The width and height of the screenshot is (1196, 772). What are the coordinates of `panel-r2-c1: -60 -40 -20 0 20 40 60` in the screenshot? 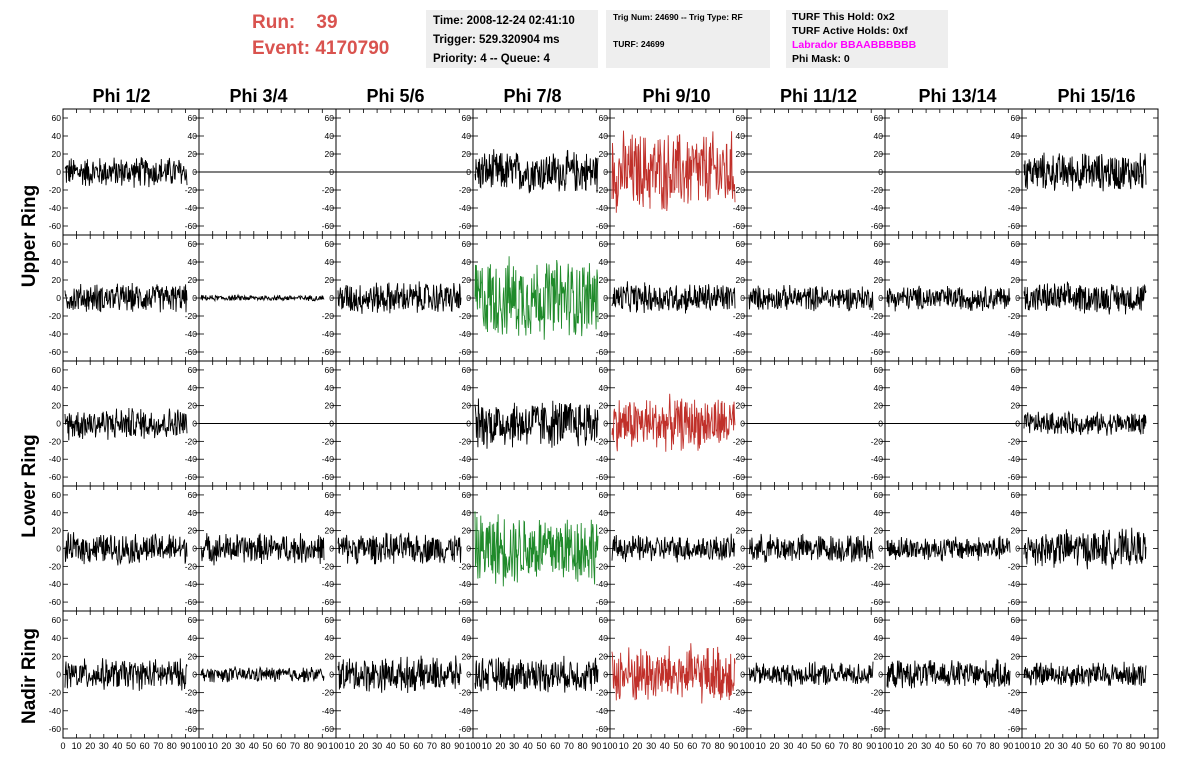 It's located at (261, 423).